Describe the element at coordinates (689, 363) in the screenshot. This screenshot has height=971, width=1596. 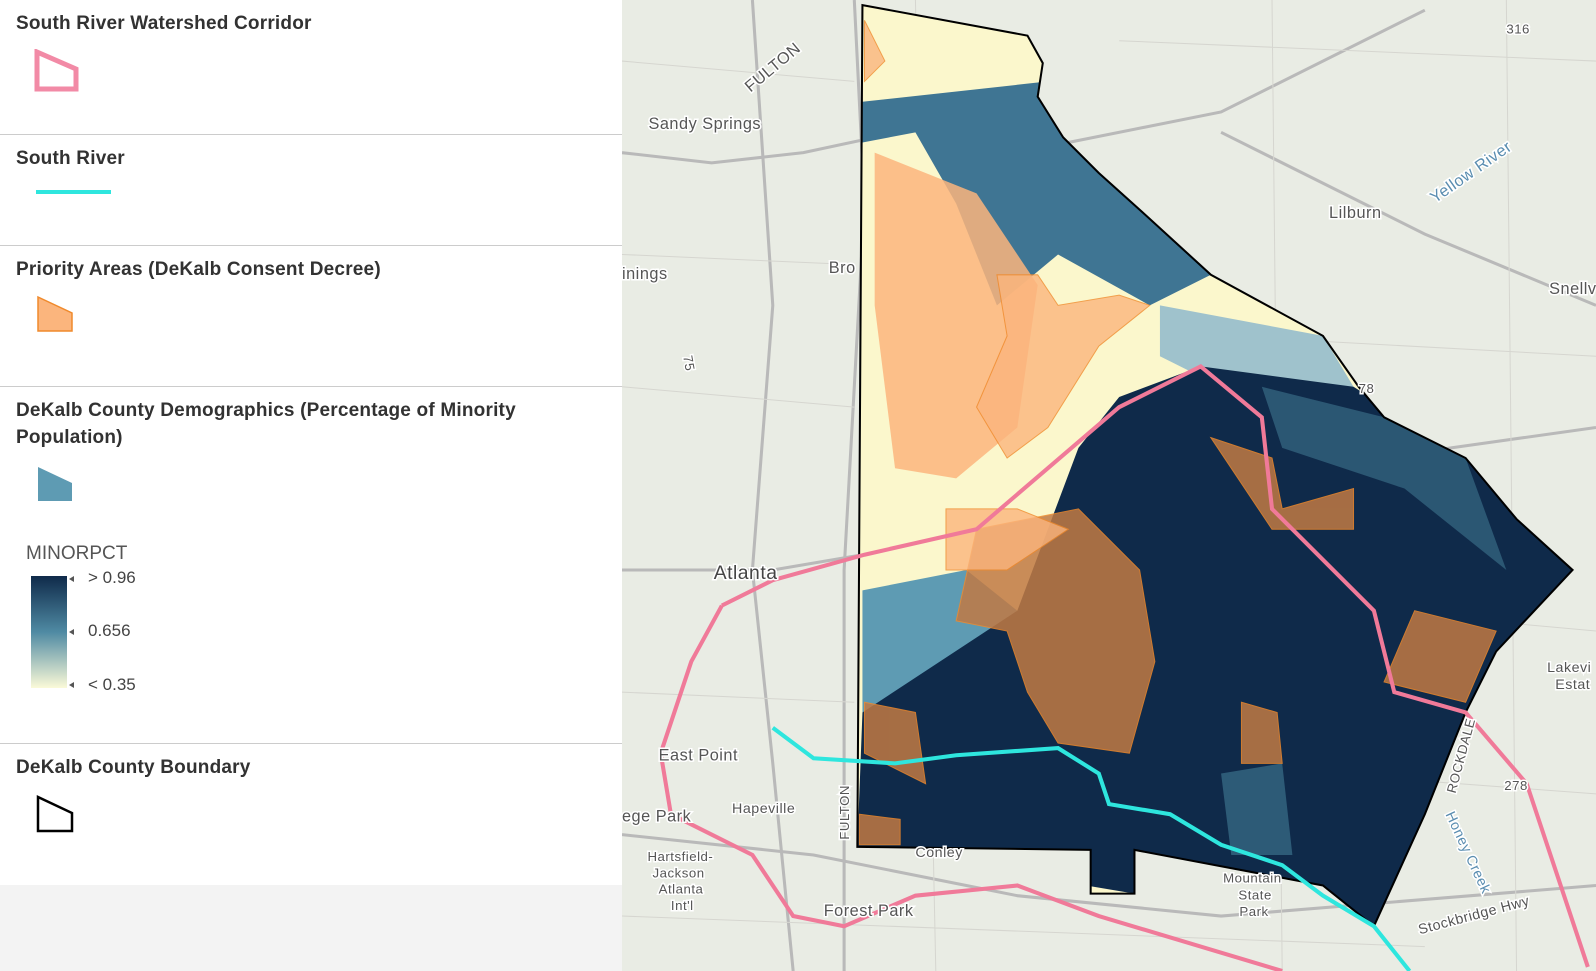
I see `route-label: 75` at that location.